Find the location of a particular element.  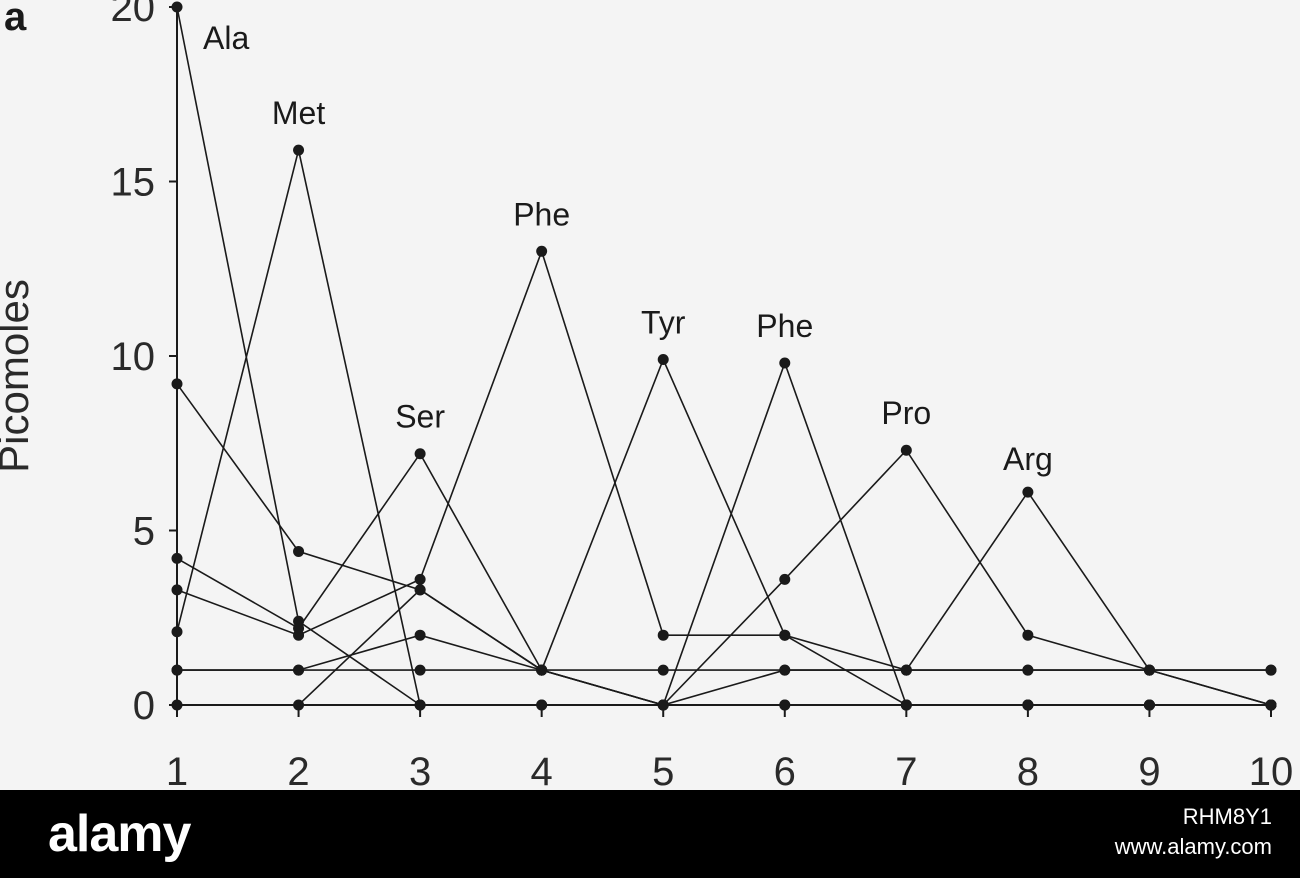

peak-label: Pro is located at coordinates (906, 413).